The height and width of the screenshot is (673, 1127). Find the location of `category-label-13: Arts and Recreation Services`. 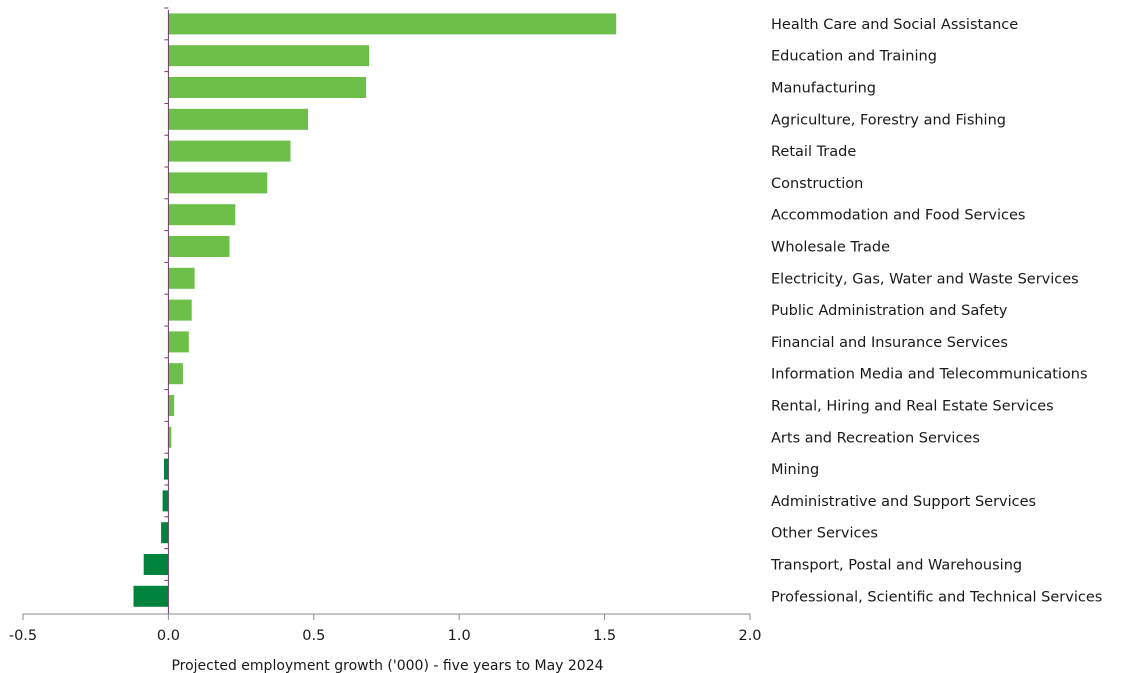

category-label-13: Arts and Recreation Services is located at coordinates (875, 438).